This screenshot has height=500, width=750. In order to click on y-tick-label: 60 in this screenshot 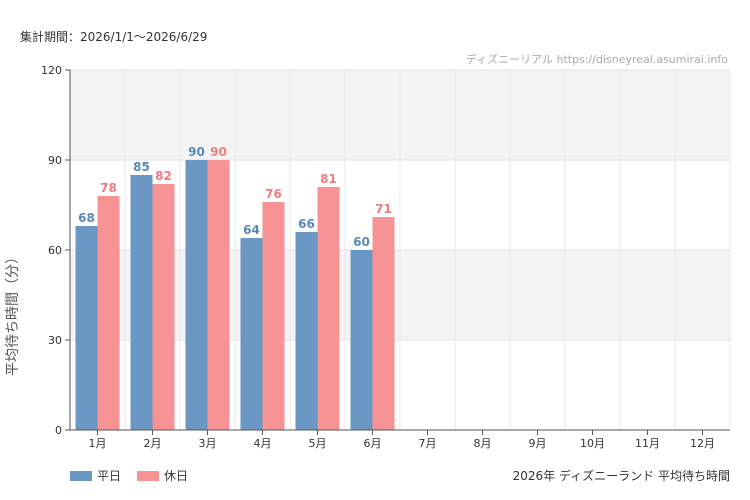, I will do `click(55, 250)`.